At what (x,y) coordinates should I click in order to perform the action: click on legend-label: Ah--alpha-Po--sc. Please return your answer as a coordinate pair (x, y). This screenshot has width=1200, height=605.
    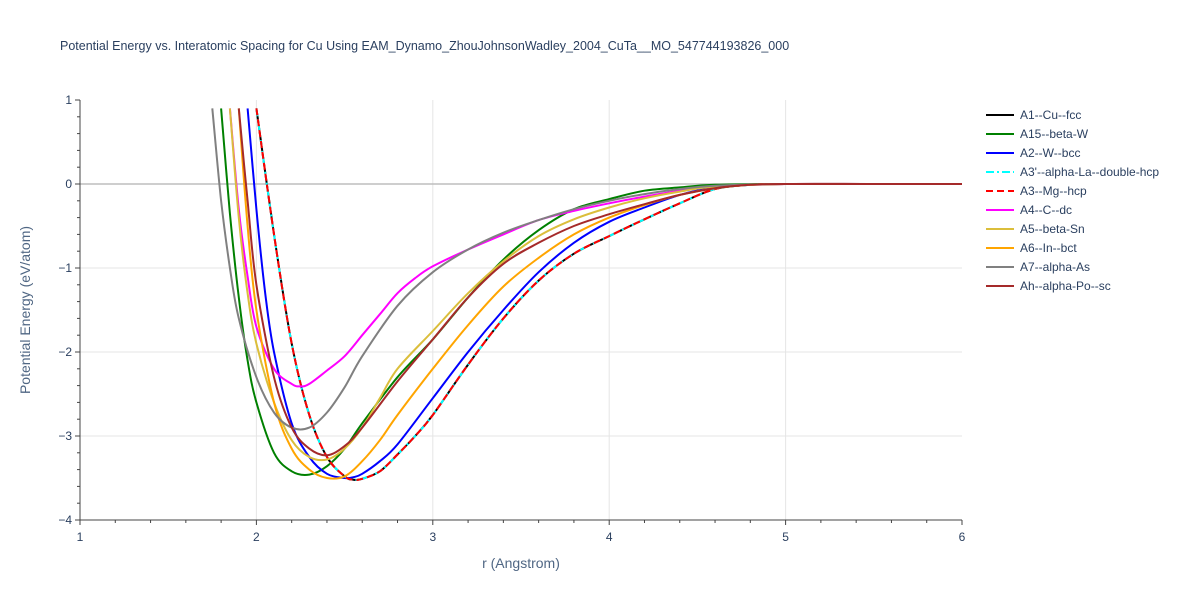
    Looking at the image, I should click on (1065, 286).